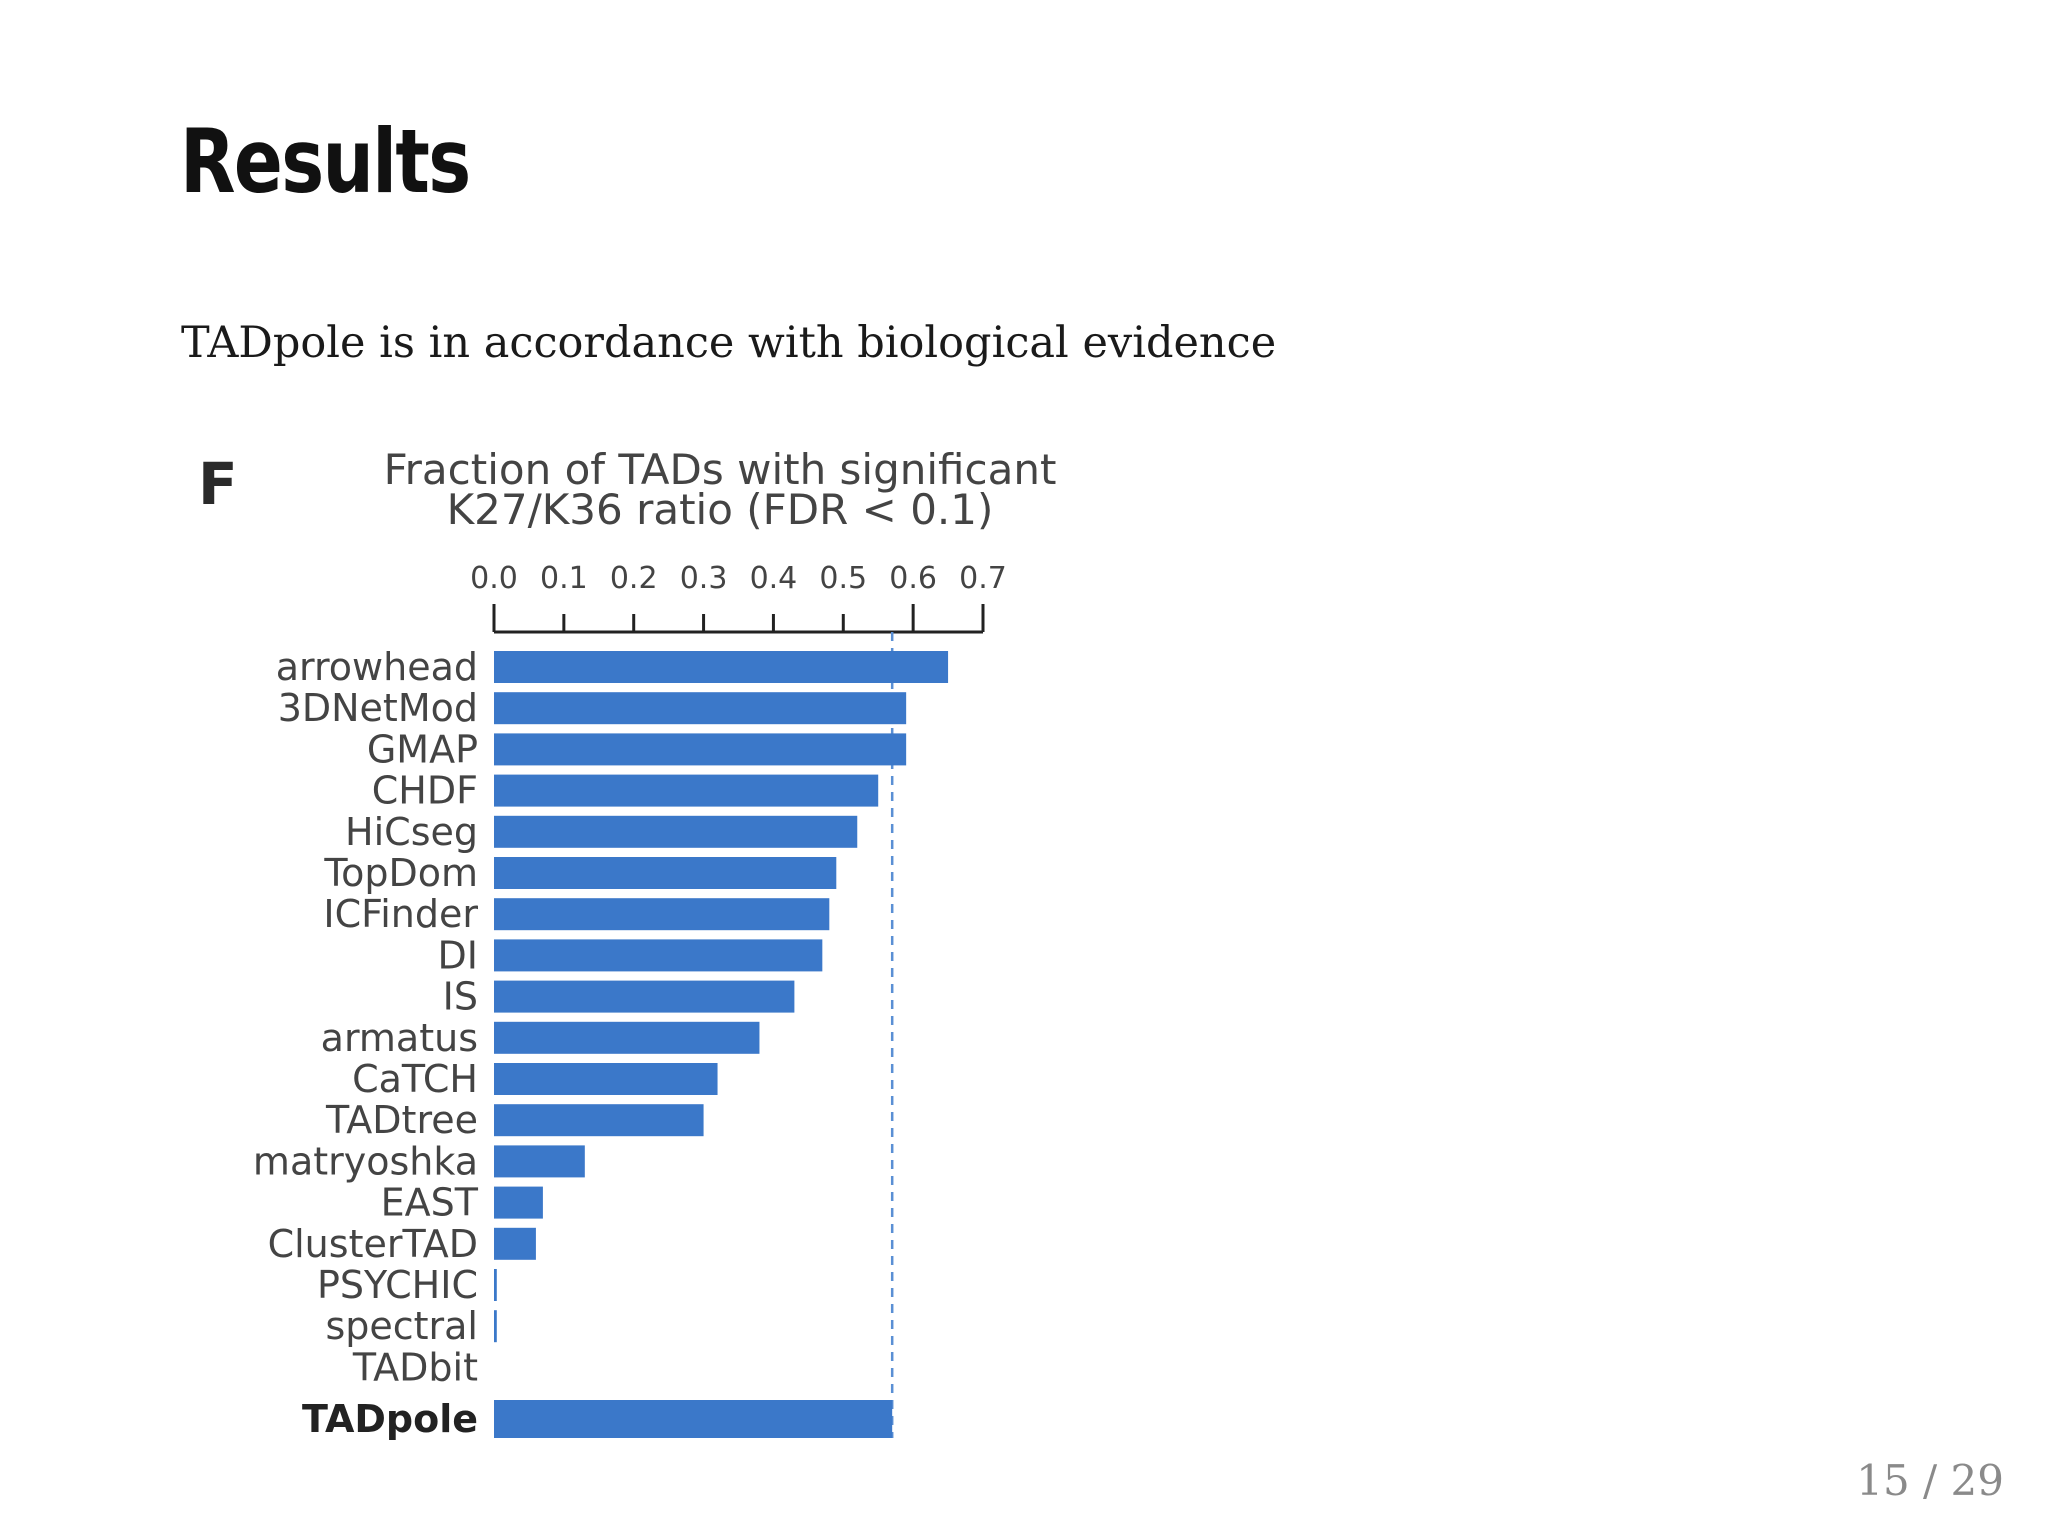 This screenshot has width=2048, height=1536. I want to click on bars, so click(721, 1044).